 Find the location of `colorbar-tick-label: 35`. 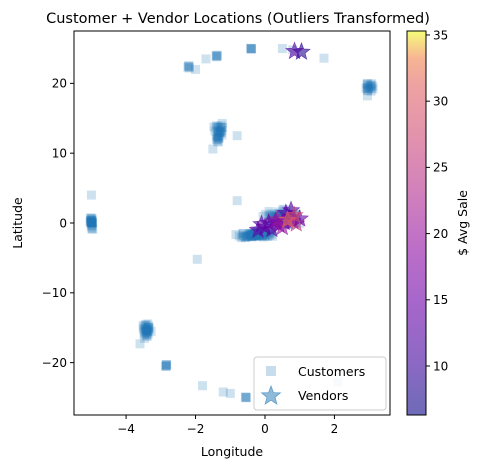

colorbar-tick-label: 35 is located at coordinates (440, 35).